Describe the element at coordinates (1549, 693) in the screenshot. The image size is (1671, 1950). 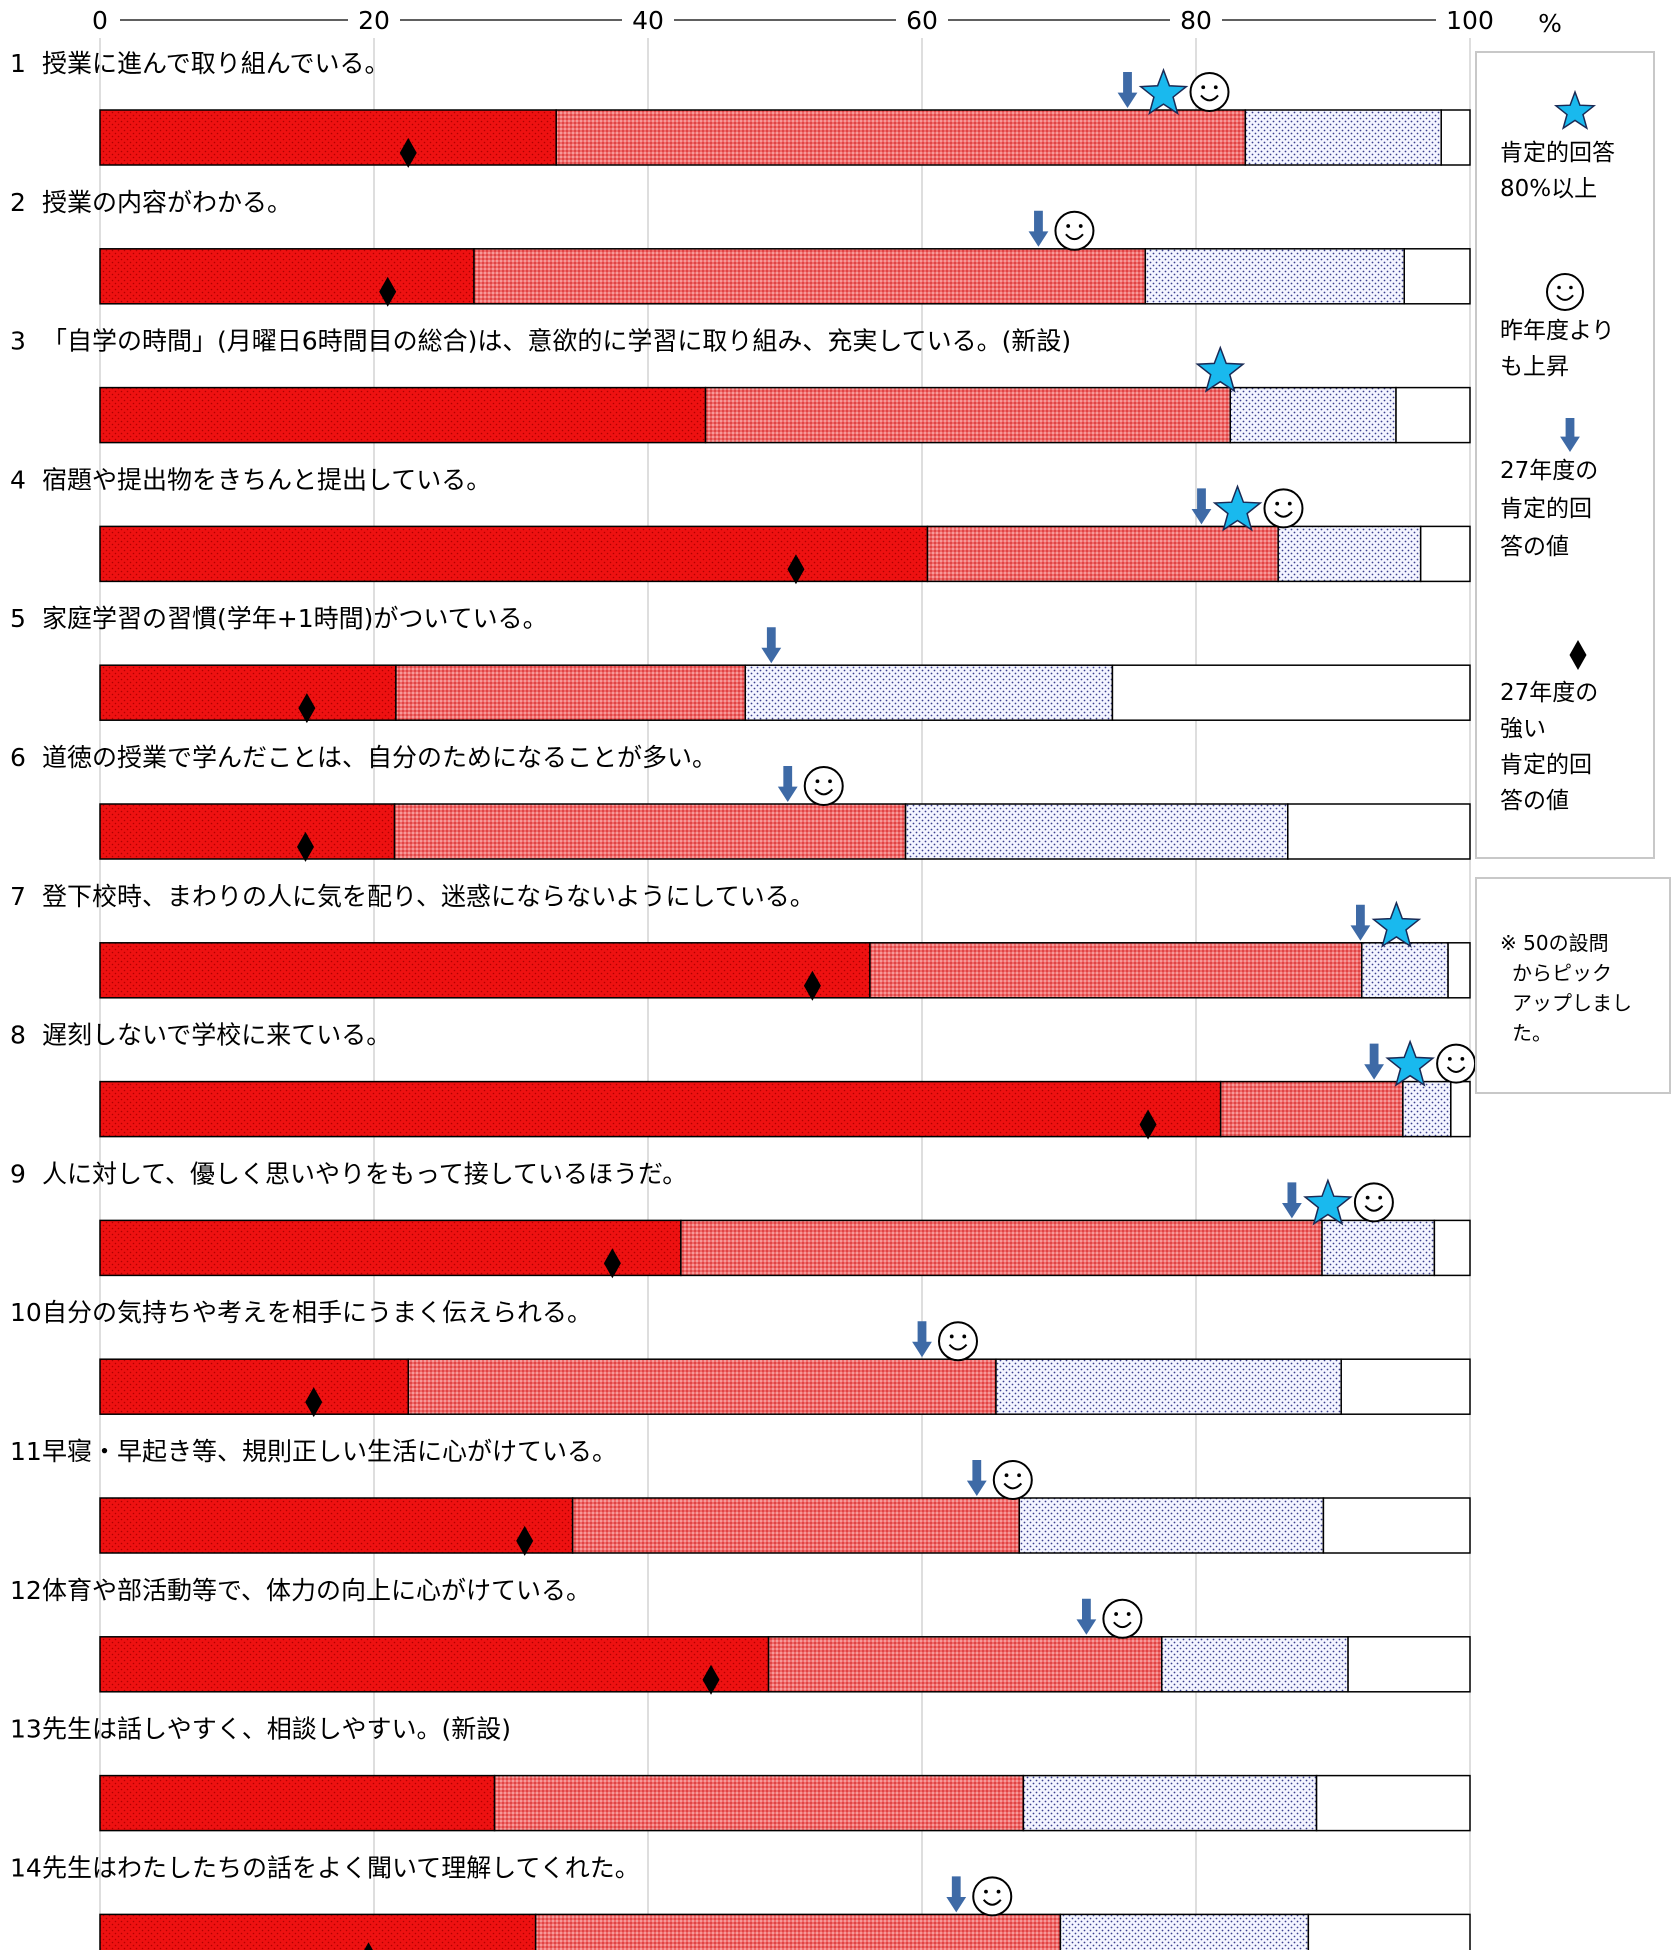
I see `legend-text: 27年度の` at that location.